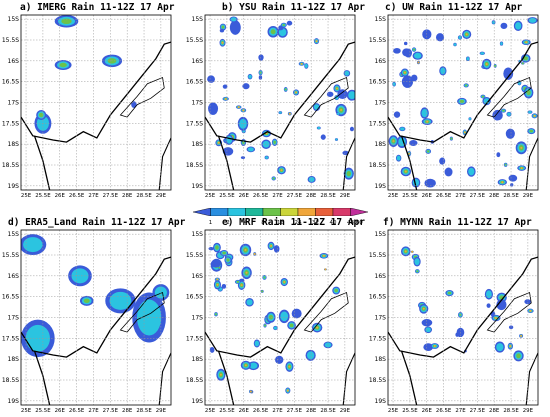  Describe the element at coordinates (210, 223) in the screenshot. I see `colorbar-label: 1` at that location.